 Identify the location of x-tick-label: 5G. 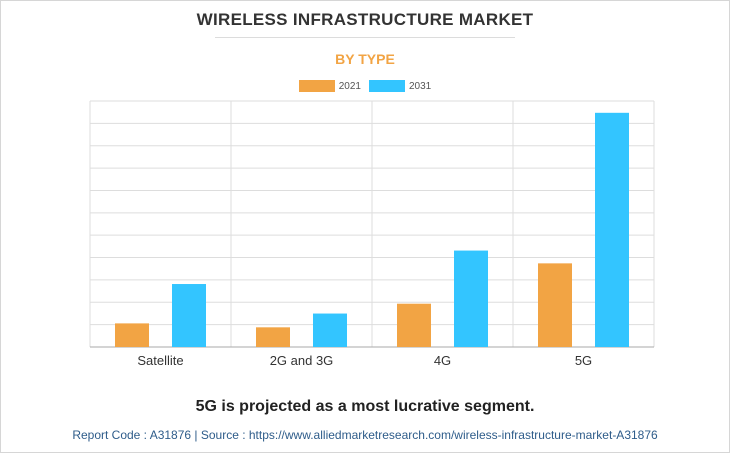
(583, 360).